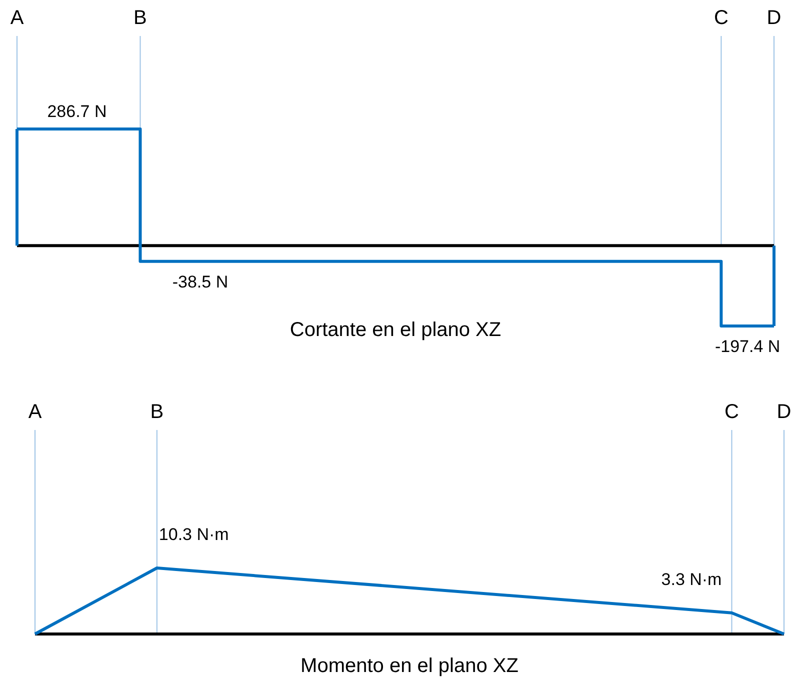 This screenshot has height=682, width=791. Describe the element at coordinates (200, 282) in the screenshot. I see `data-label: -38.5 N` at that location.